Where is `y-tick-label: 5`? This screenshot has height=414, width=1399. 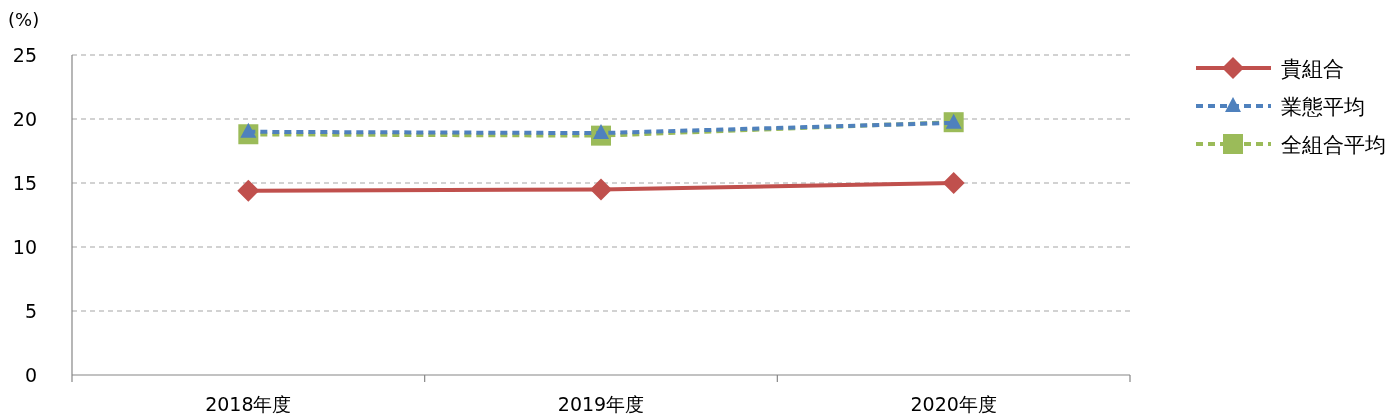 y-tick-label: 5 is located at coordinates (30, 311).